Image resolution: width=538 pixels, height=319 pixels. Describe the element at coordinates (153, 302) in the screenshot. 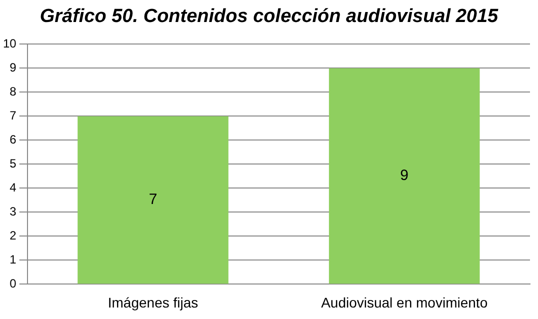

I see `x-tick-label: Imágenes fijas` at that location.